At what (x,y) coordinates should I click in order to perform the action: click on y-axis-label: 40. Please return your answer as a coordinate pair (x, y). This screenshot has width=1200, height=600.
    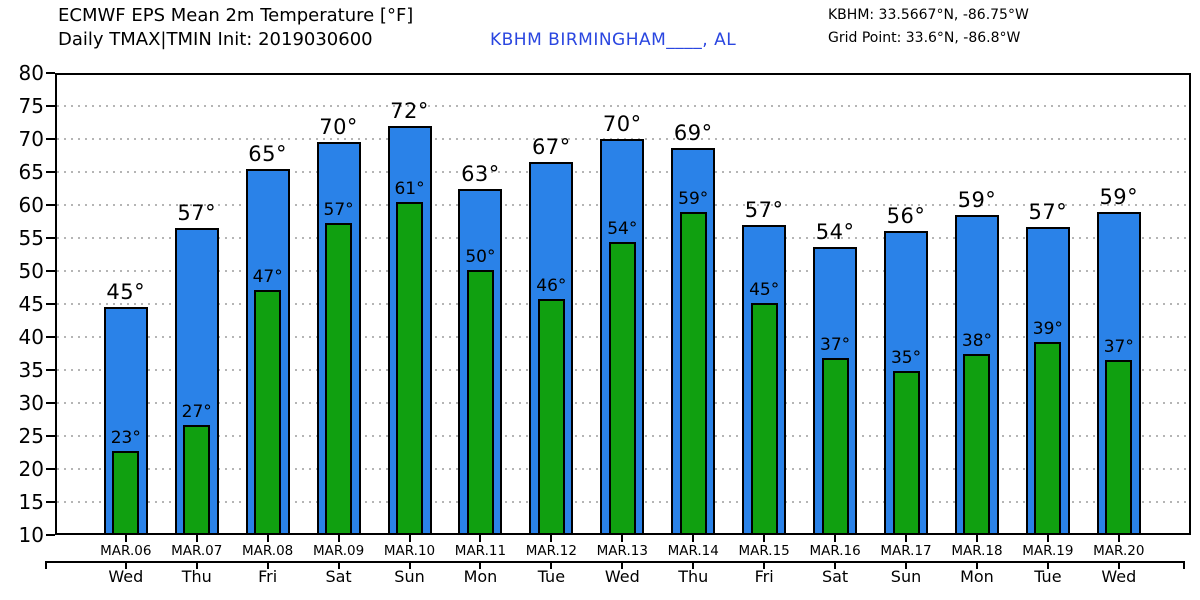
    Looking at the image, I should click on (31, 337).